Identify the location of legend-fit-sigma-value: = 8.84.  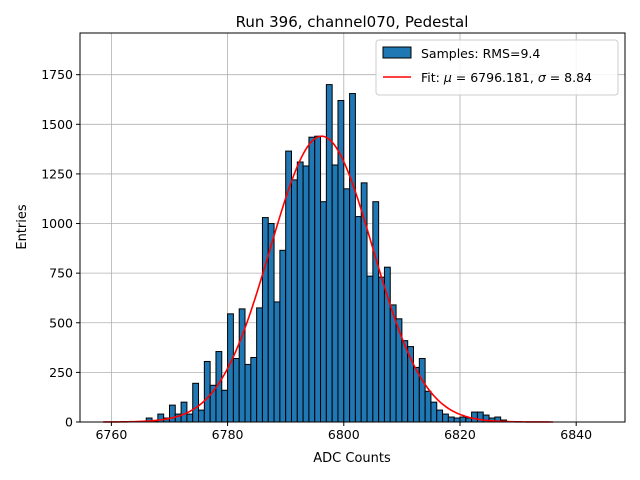
(569, 77).